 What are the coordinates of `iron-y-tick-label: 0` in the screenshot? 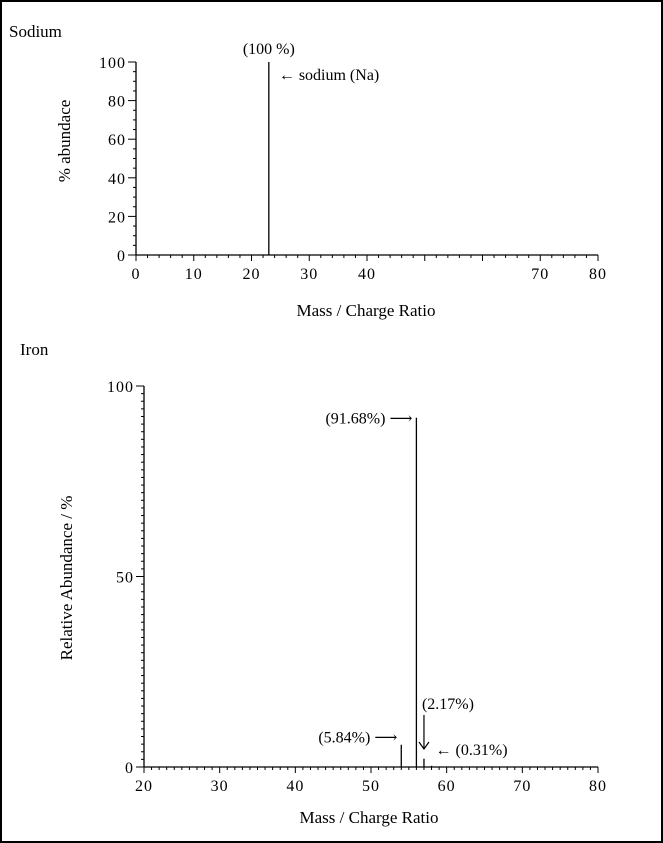 It's located at (129, 768).